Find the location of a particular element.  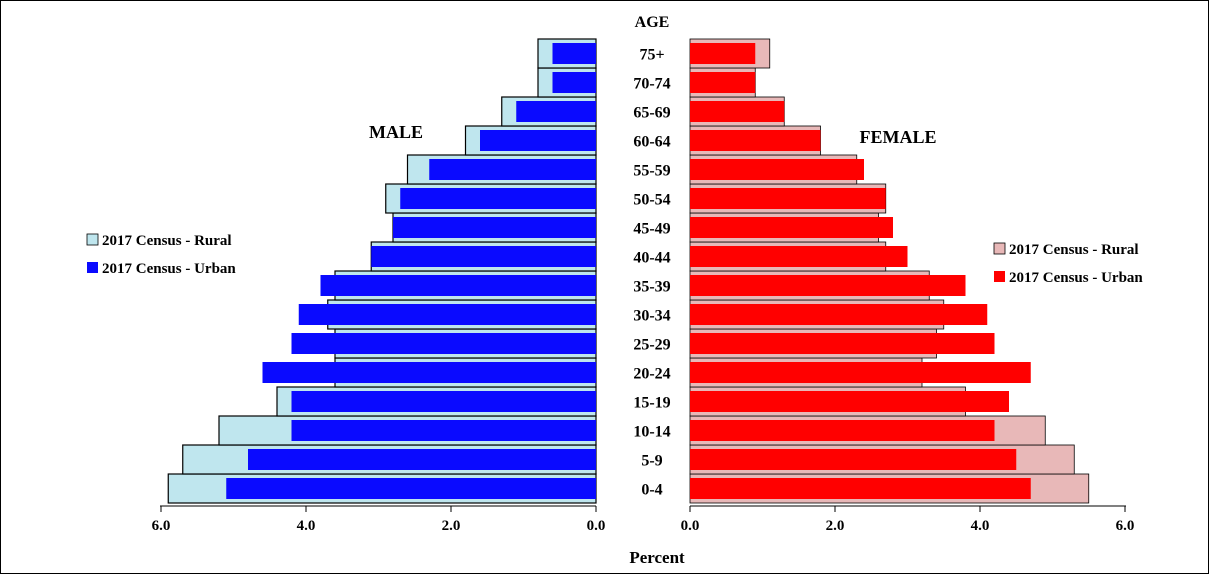

age-label-20-24: 20-24 is located at coordinates (651, 374).